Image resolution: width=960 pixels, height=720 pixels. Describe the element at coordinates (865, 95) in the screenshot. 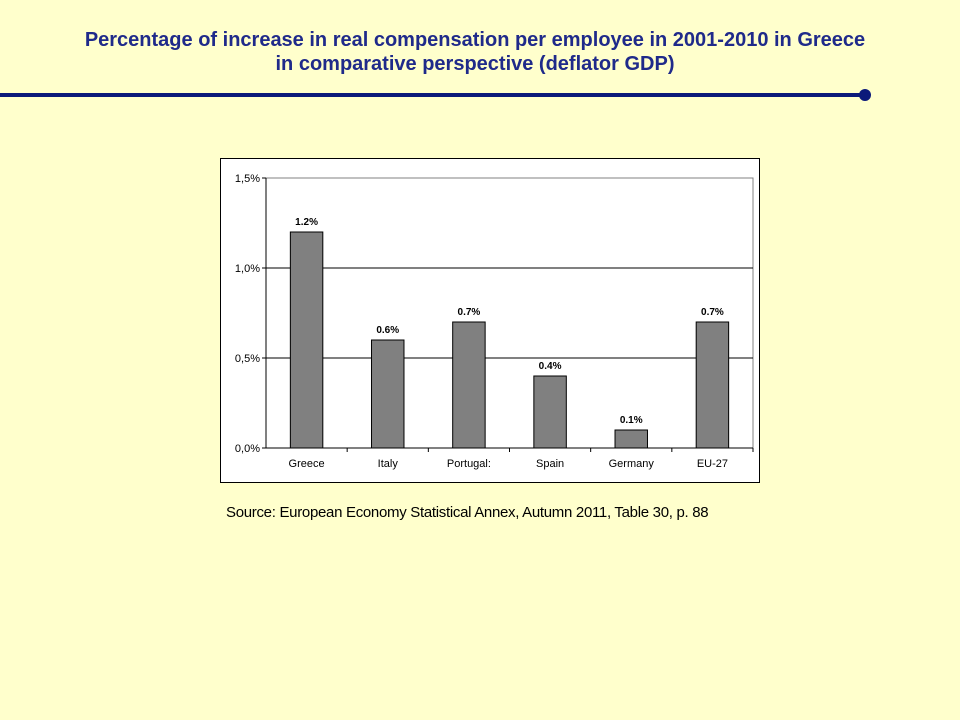

I see `title-underline-dot` at that location.